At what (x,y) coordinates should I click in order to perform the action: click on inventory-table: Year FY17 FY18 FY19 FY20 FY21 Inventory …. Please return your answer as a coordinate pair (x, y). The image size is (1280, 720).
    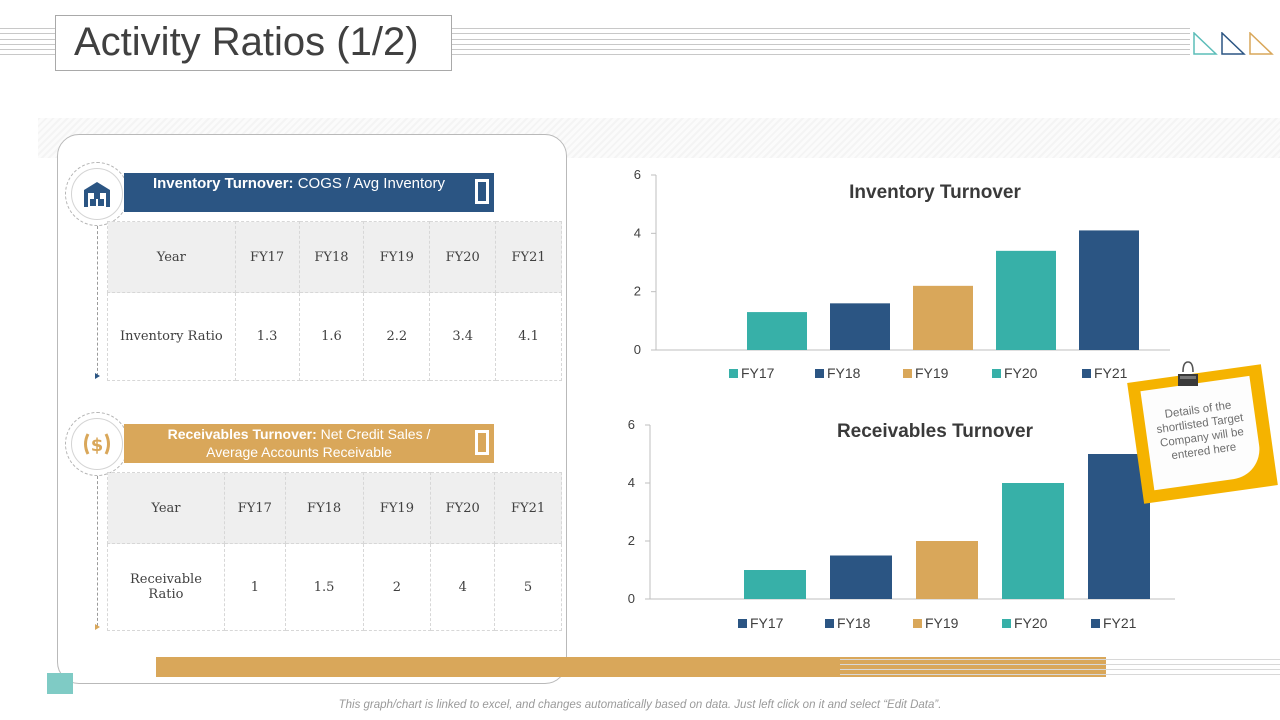
    Looking at the image, I should click on (334, 301).